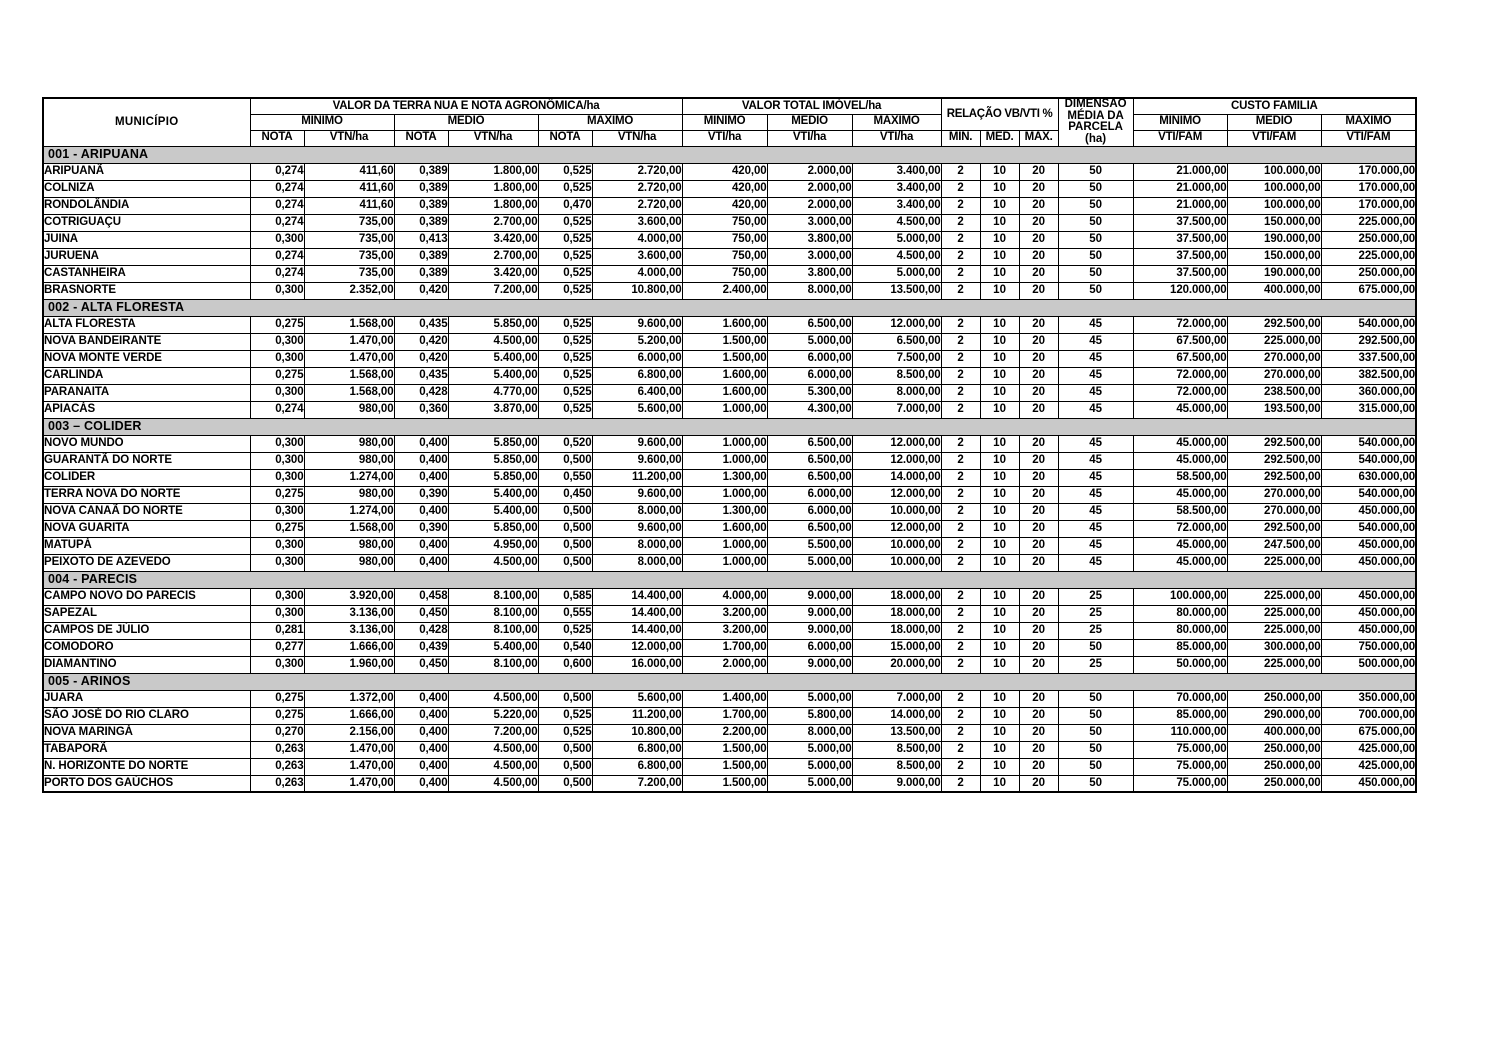 Image resolution: width=1497 pixels, height=1058 pixels. Describe the element at coordinates (1368, 358) in the screenshot. I see `cell-fam-max: 337.500,00` at that location.